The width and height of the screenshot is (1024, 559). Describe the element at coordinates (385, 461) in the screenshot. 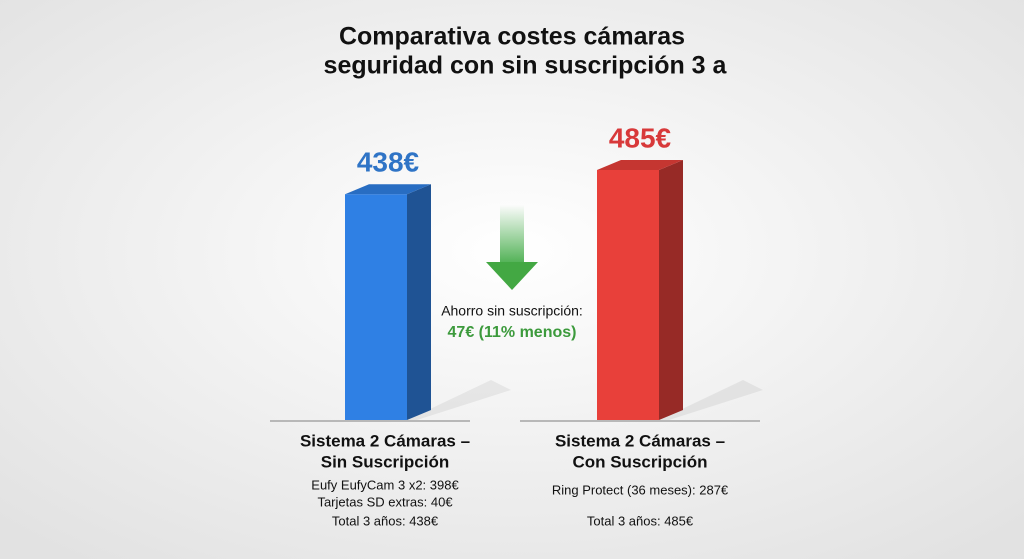

I see `category-label: Sin Suscripción` at that location.